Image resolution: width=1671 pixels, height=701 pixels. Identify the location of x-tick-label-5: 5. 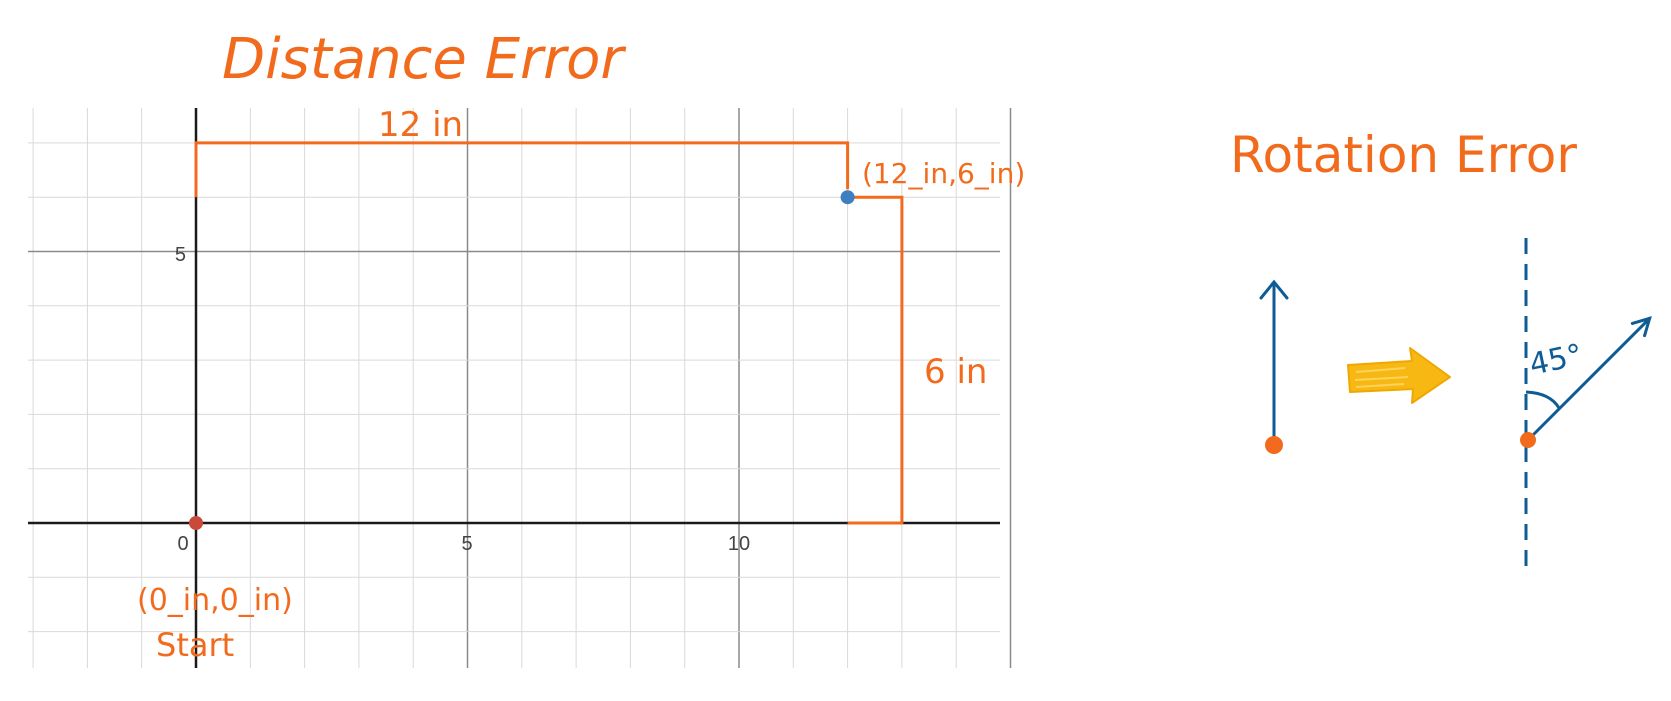
(466, 544).